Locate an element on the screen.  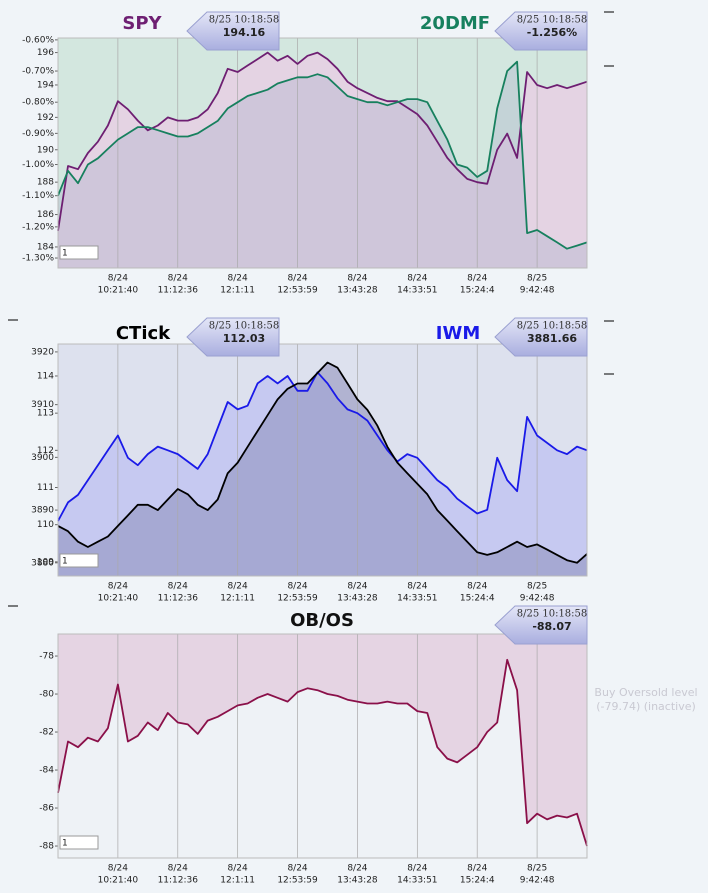
x-tick-time: 14:33:51 is located at coordinates (417, 599).